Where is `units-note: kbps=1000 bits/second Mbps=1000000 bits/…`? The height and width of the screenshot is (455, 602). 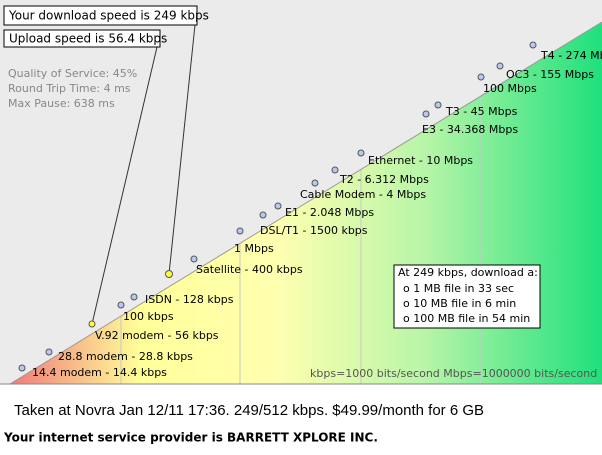 units-note: kbps=1000 bits/second Mbps=1000000 bits/… is located at coordinates (453, 373).